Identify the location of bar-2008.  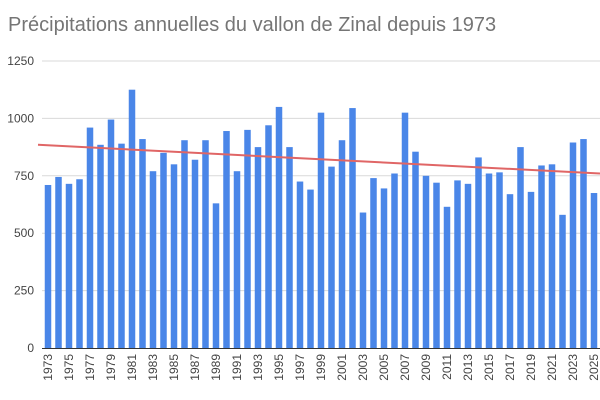
(415, 249).